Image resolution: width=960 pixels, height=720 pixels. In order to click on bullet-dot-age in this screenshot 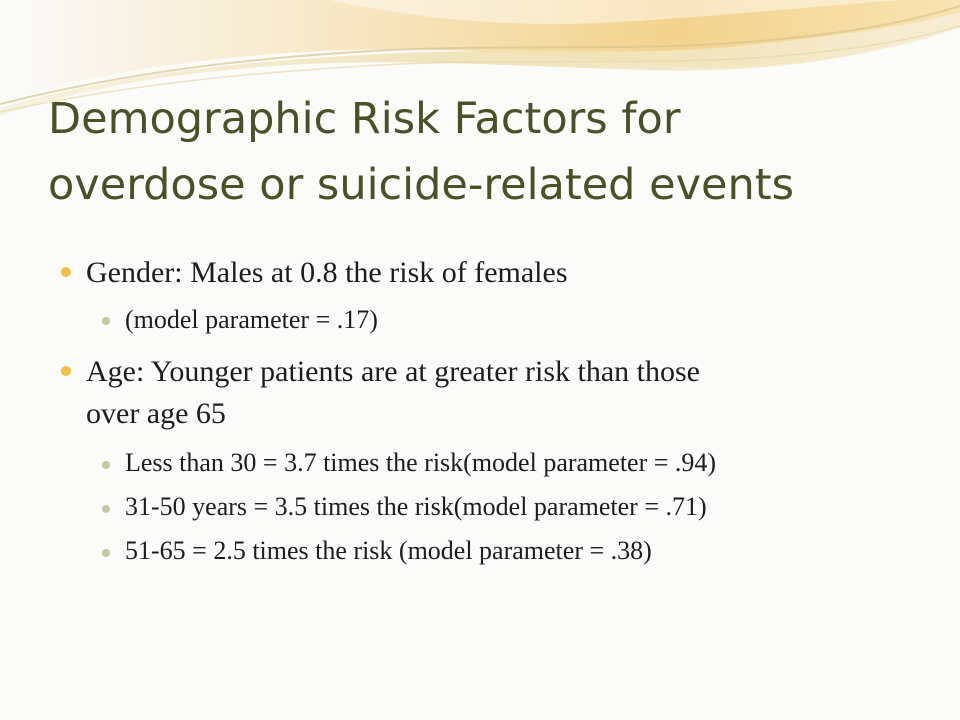, I will do `click(66, 371)`.